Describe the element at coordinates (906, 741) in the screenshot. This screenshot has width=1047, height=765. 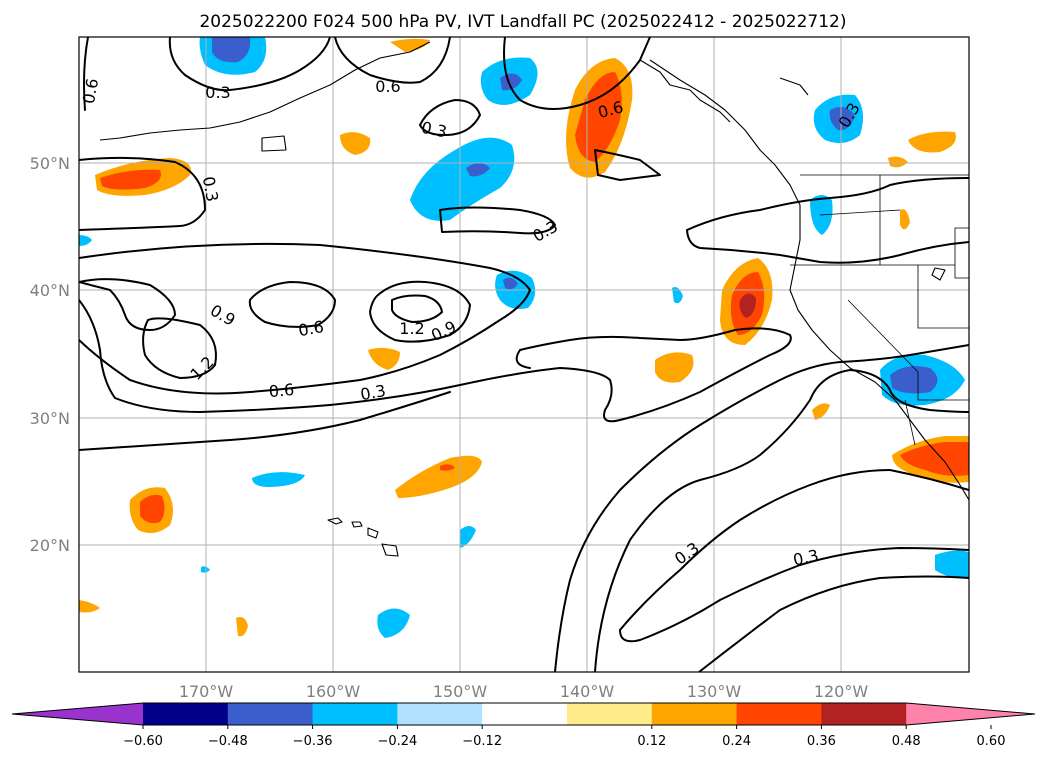
I see `colorbar-tick-label: 0.48` at that location.